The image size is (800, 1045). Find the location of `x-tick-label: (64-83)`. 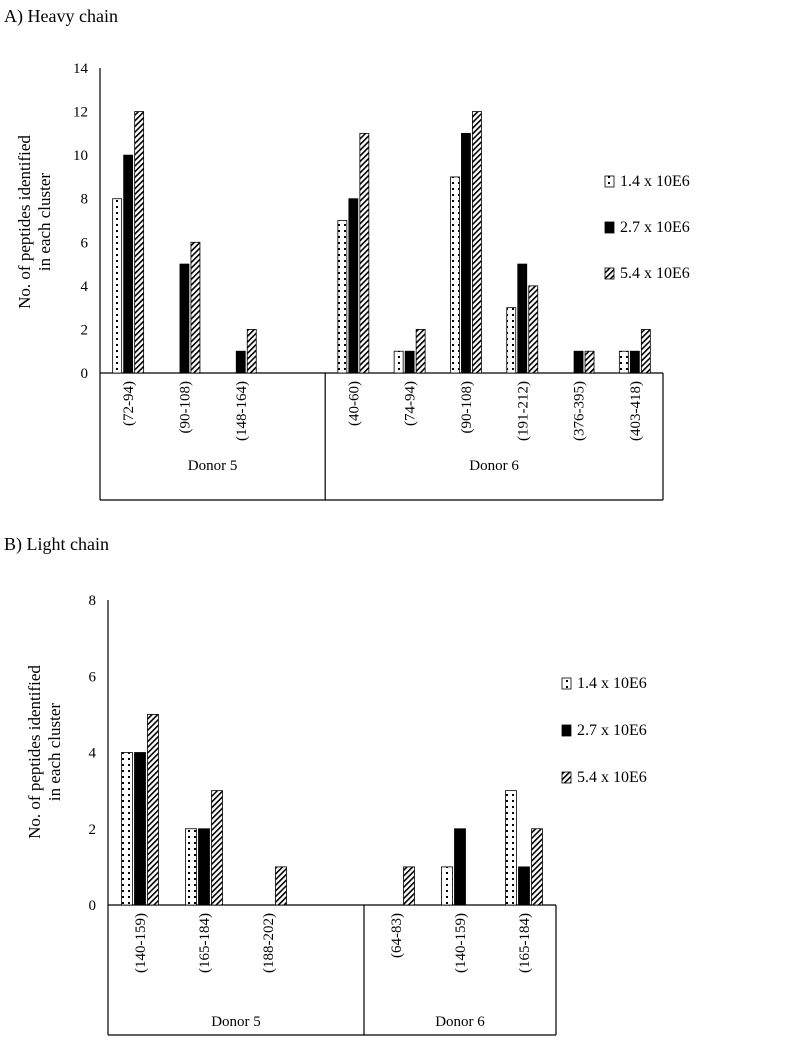

x-tick-label: (64-83) is located at coordinates (397, 935).